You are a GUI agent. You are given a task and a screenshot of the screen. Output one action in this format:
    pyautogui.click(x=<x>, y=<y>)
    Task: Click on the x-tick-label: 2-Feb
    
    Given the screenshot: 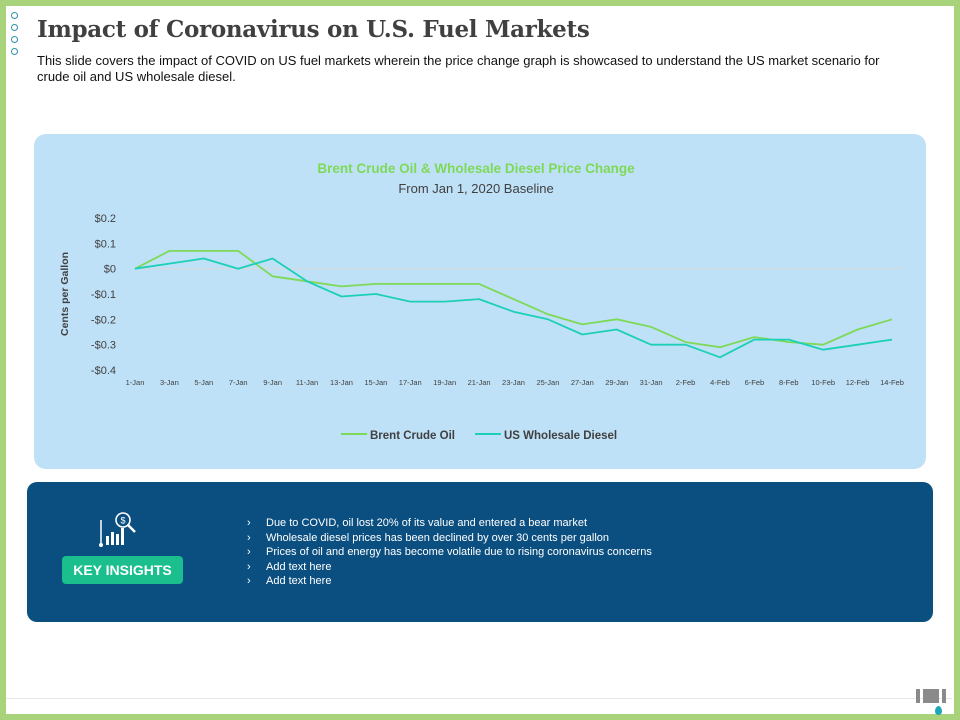 What is the action you would take?
    pyautogui.click(x=686, y=382)
    